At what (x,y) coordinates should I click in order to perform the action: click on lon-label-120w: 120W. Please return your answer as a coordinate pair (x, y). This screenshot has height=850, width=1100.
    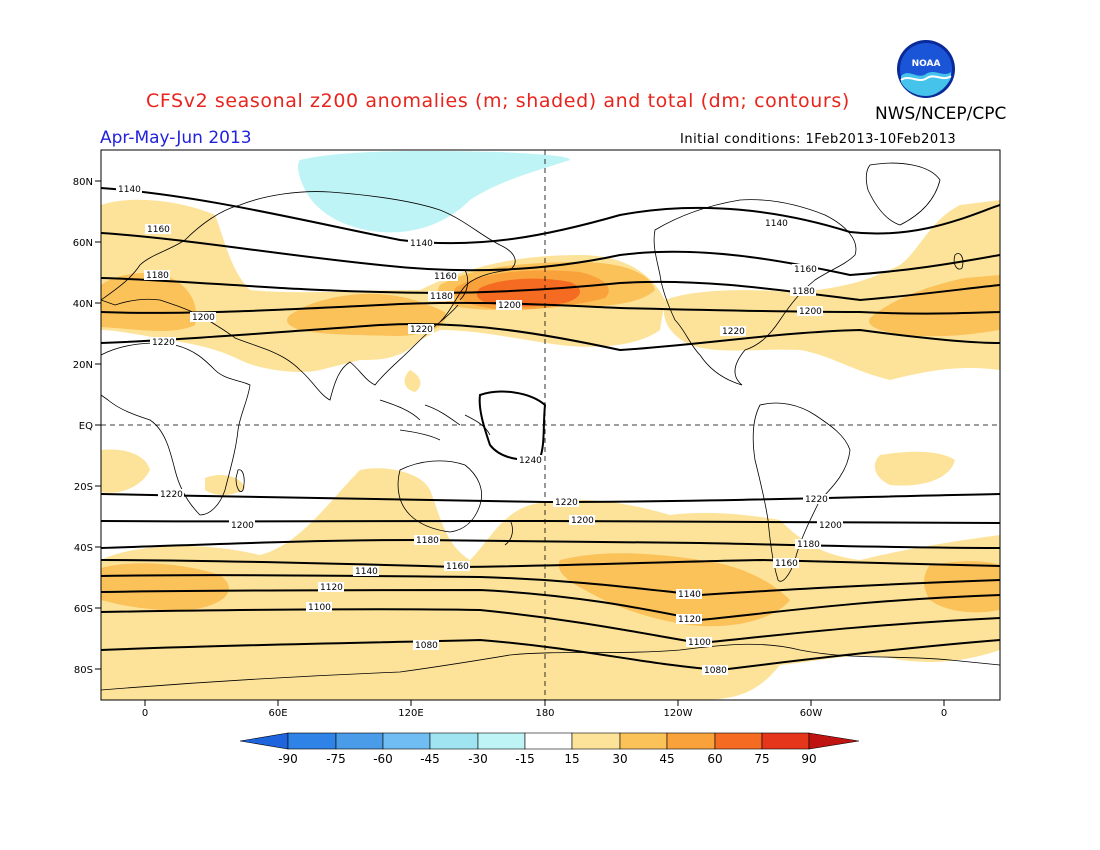
    Looking at the image, I should click on (678, 713).